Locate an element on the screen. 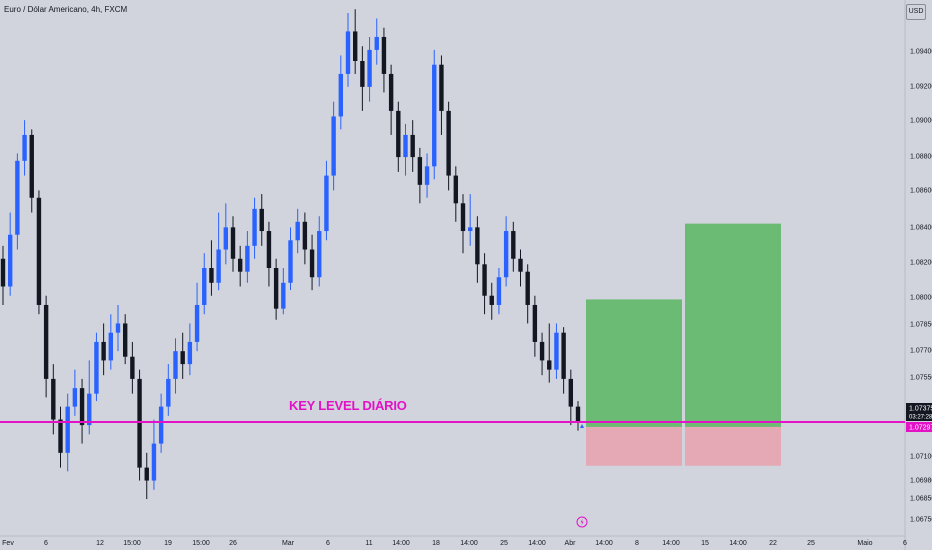 The width and height of the screenshot is (932, 550). last-price-badge: 1.07375 03:27:28 is located at coordinates (919, 412).